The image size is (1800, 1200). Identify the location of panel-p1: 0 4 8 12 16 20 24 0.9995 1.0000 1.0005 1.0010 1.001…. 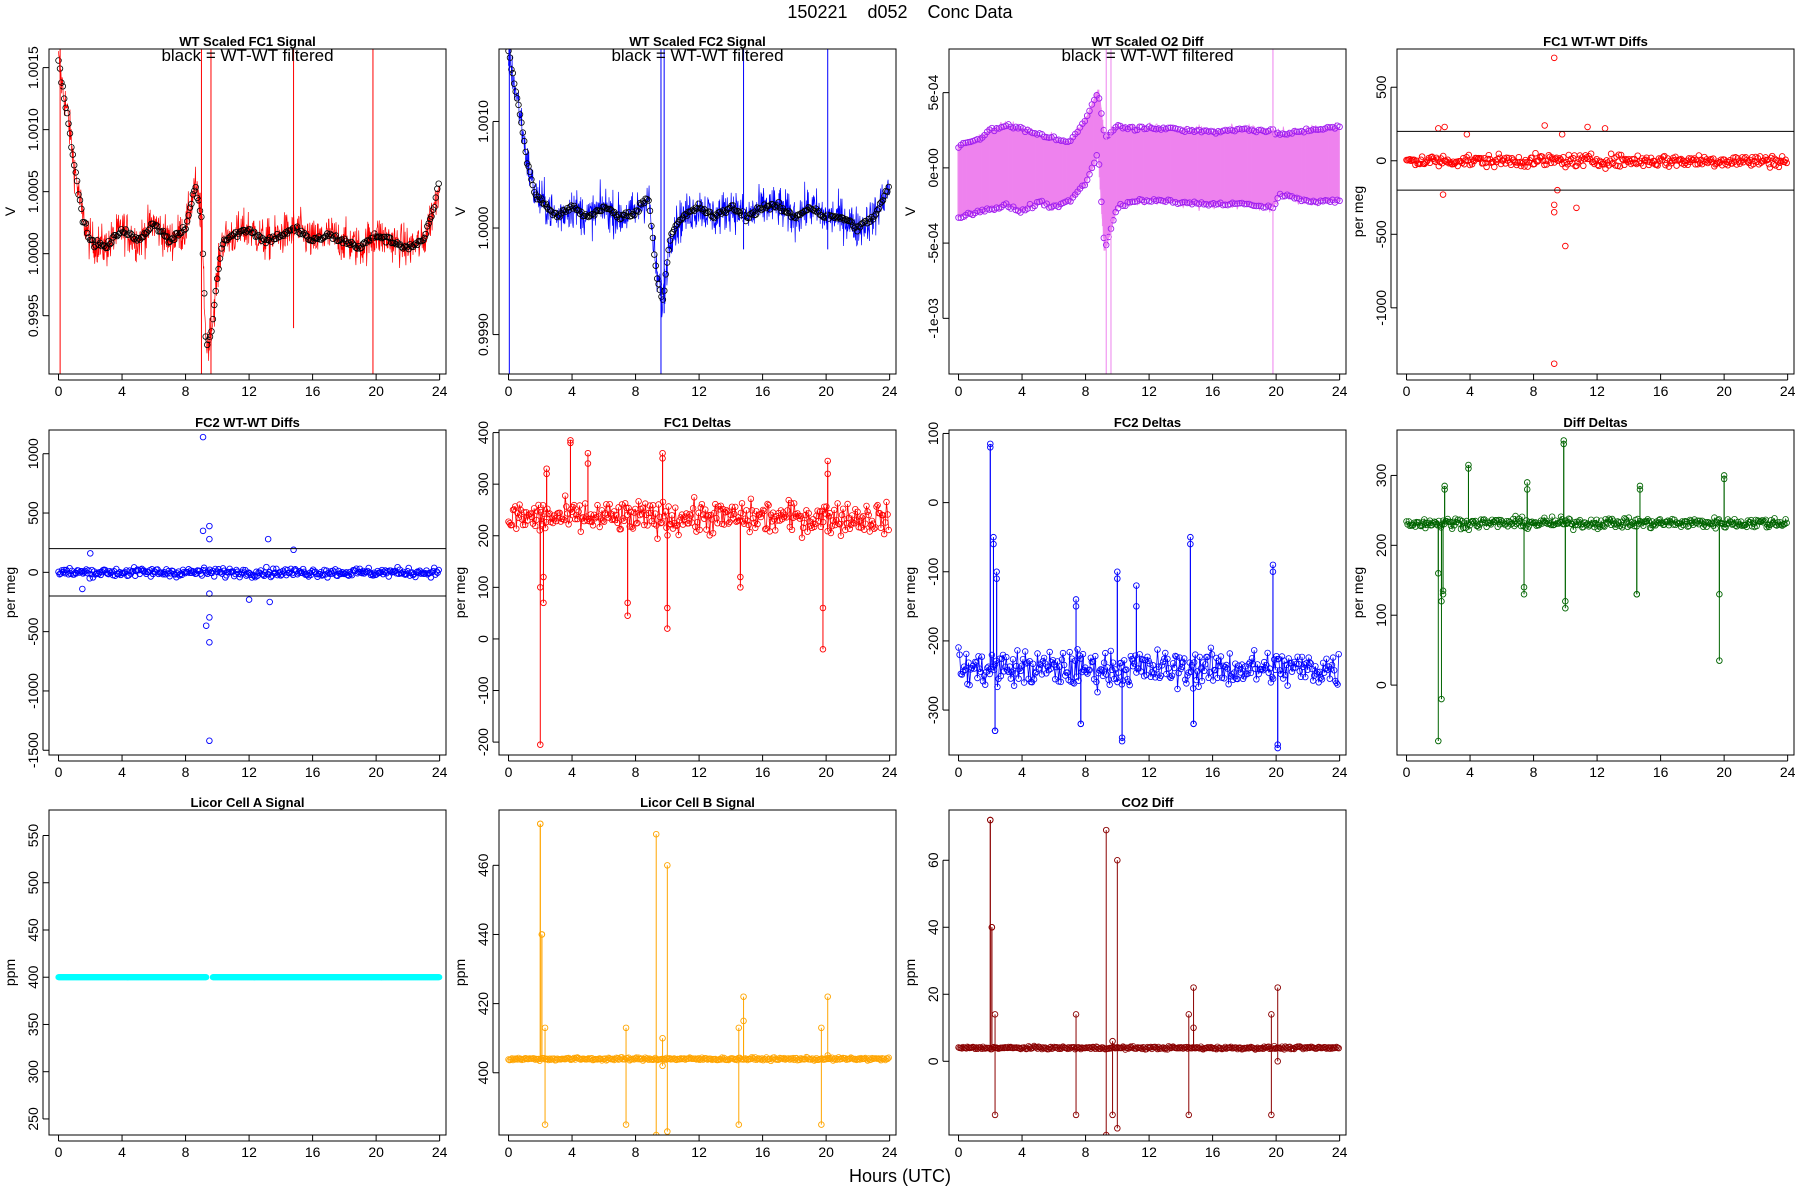
(225, 216).